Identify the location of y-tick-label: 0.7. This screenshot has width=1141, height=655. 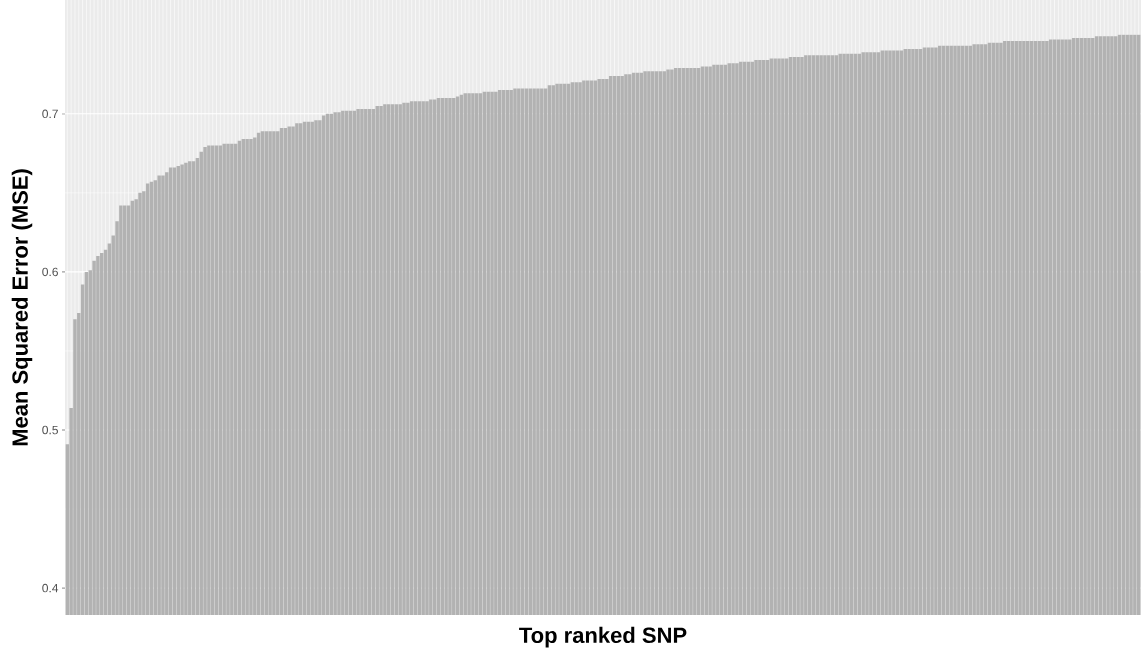
(50, 114).